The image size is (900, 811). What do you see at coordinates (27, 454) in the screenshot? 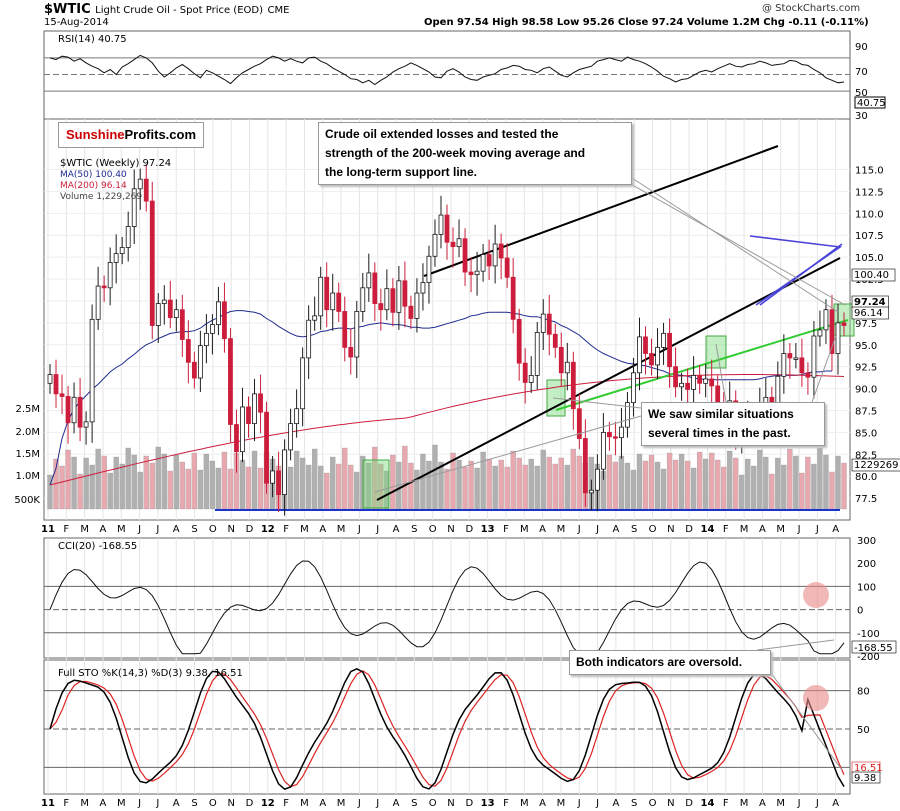
I see `volume-y-tick: 1.5M` at bounding box center [27, 454].